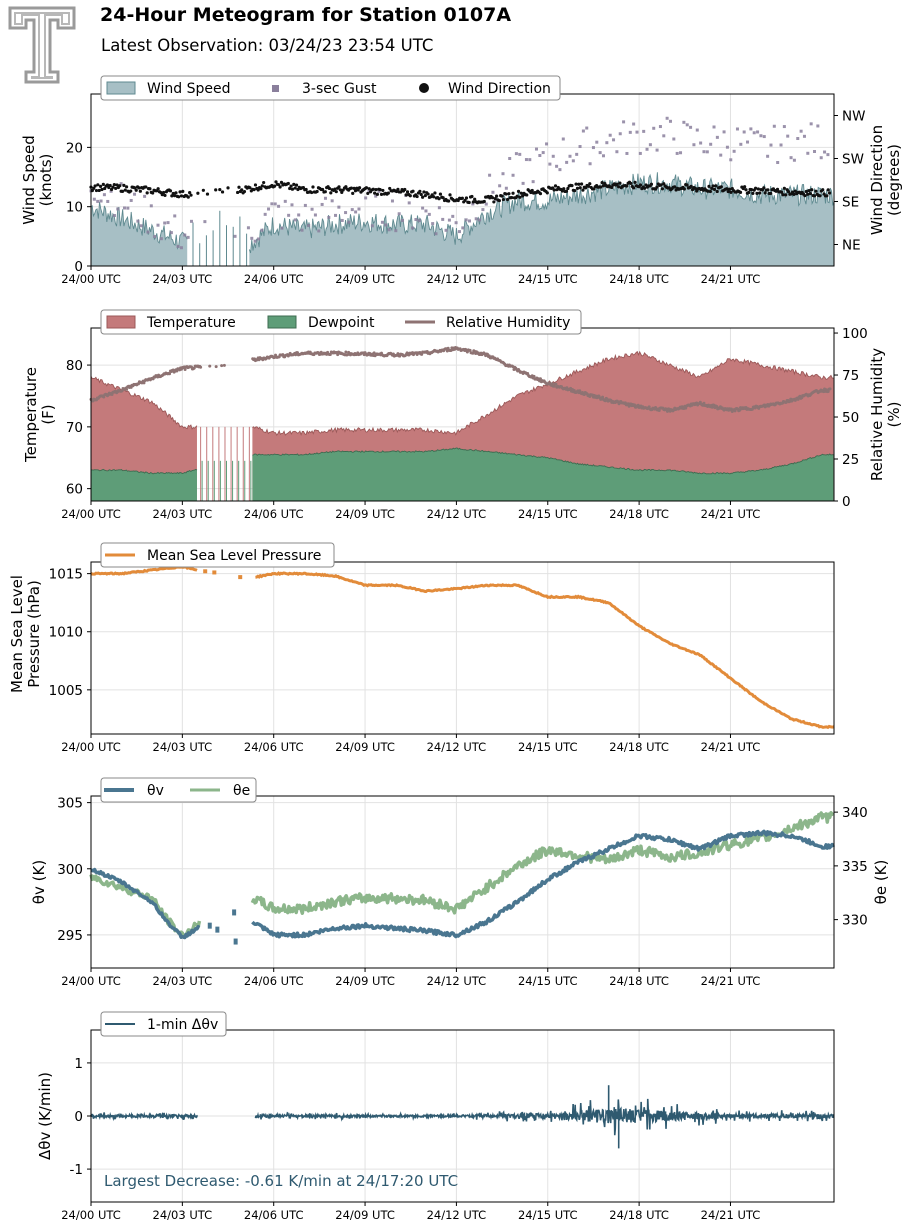 This screenshot has height=1231, width=913. What do you see at coordinates (543, 474) in the screenshot?
I see `dewpoint-area` at bounding box center [543, 474].